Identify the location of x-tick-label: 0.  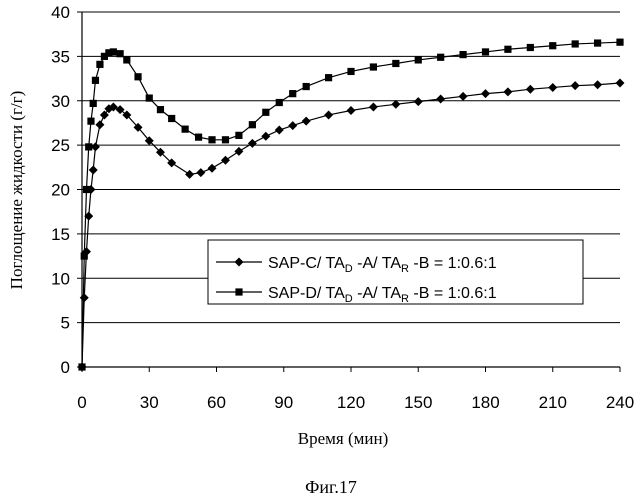
(81, 402).